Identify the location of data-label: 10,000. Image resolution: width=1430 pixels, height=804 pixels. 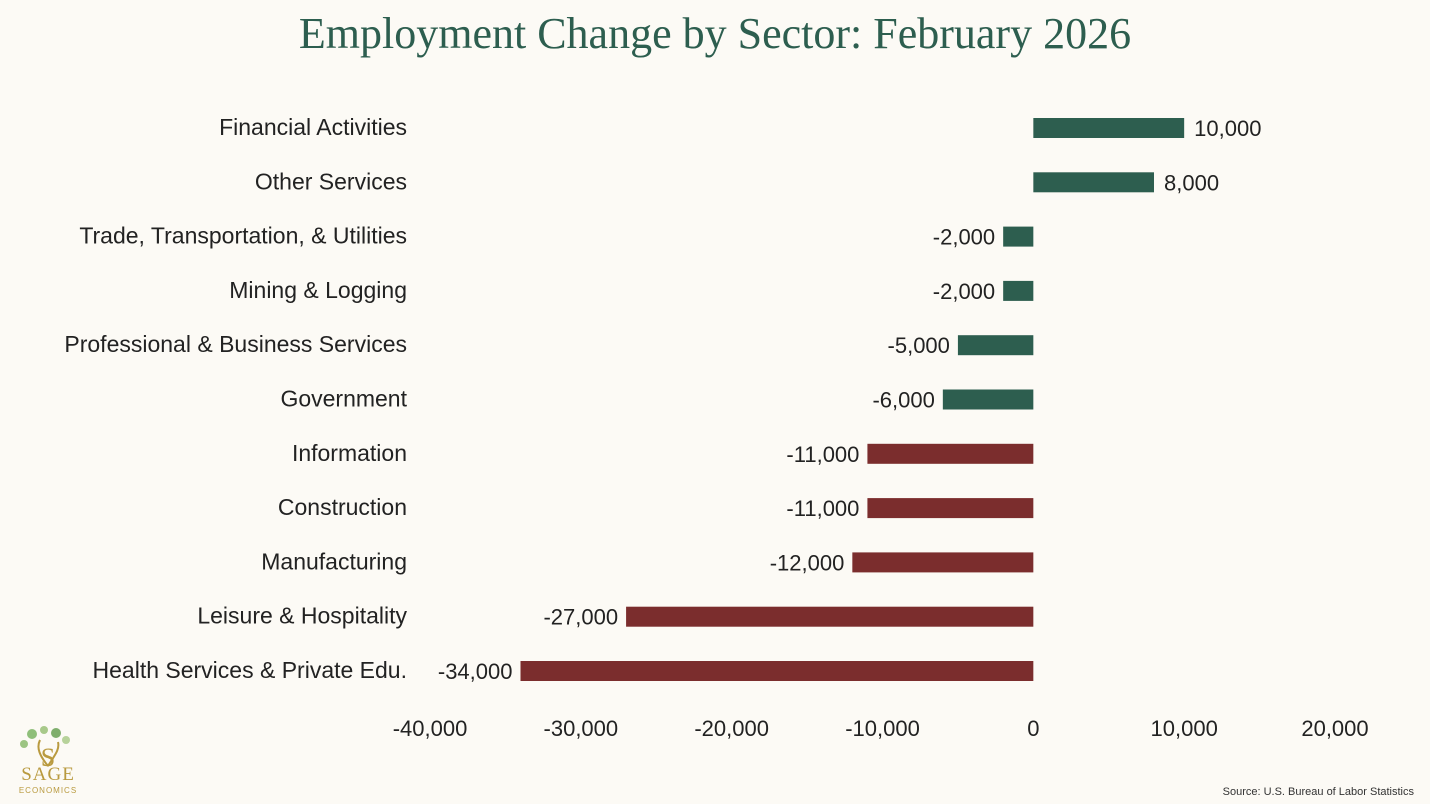
(1227, 128).